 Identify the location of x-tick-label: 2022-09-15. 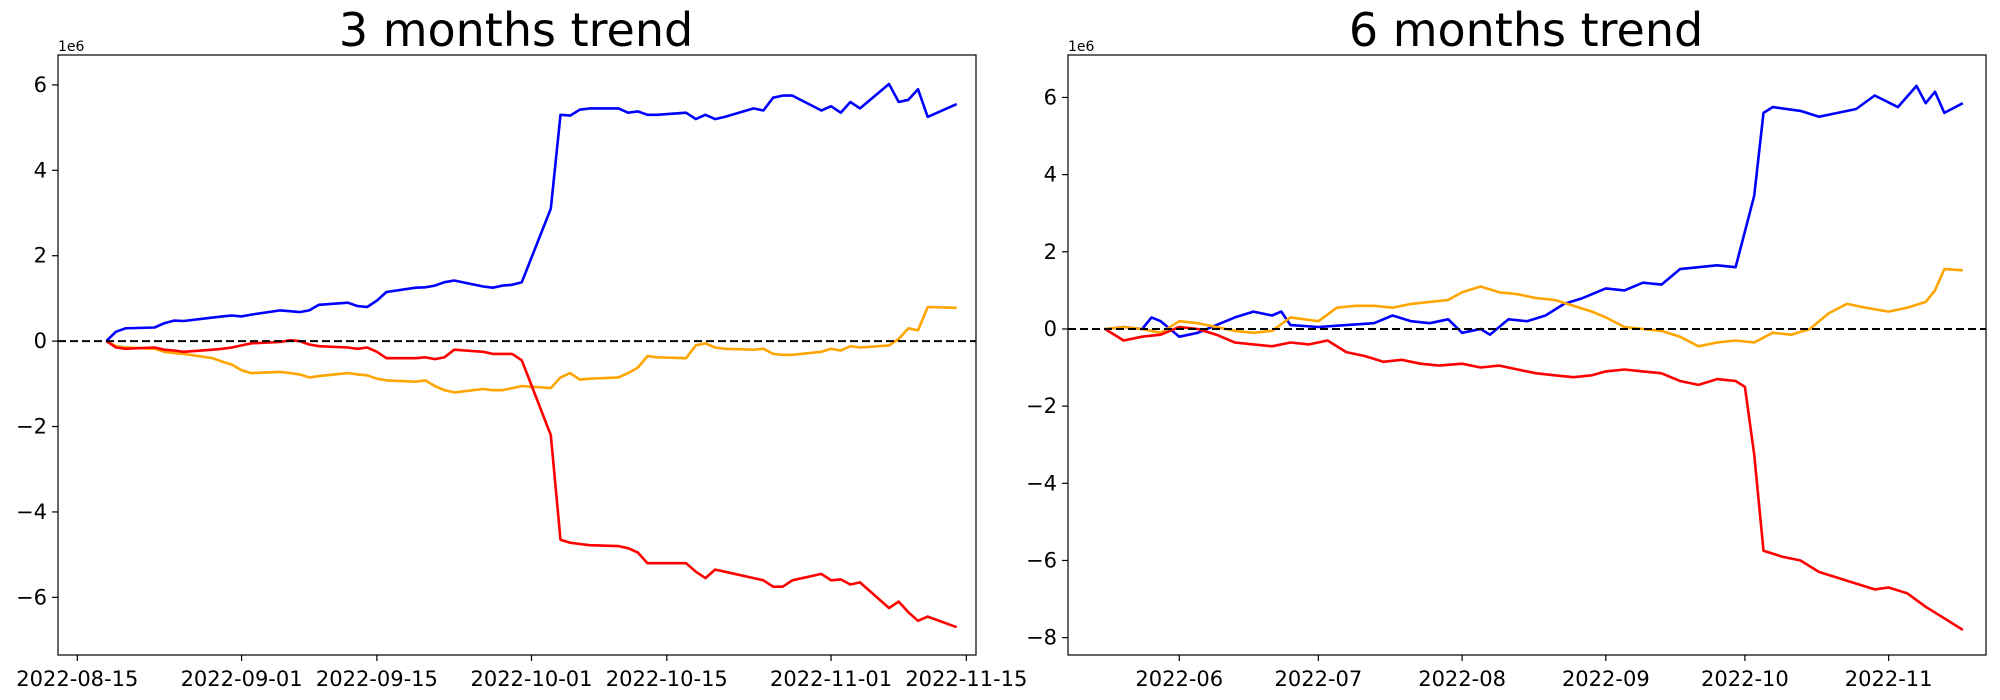
(377, 679).